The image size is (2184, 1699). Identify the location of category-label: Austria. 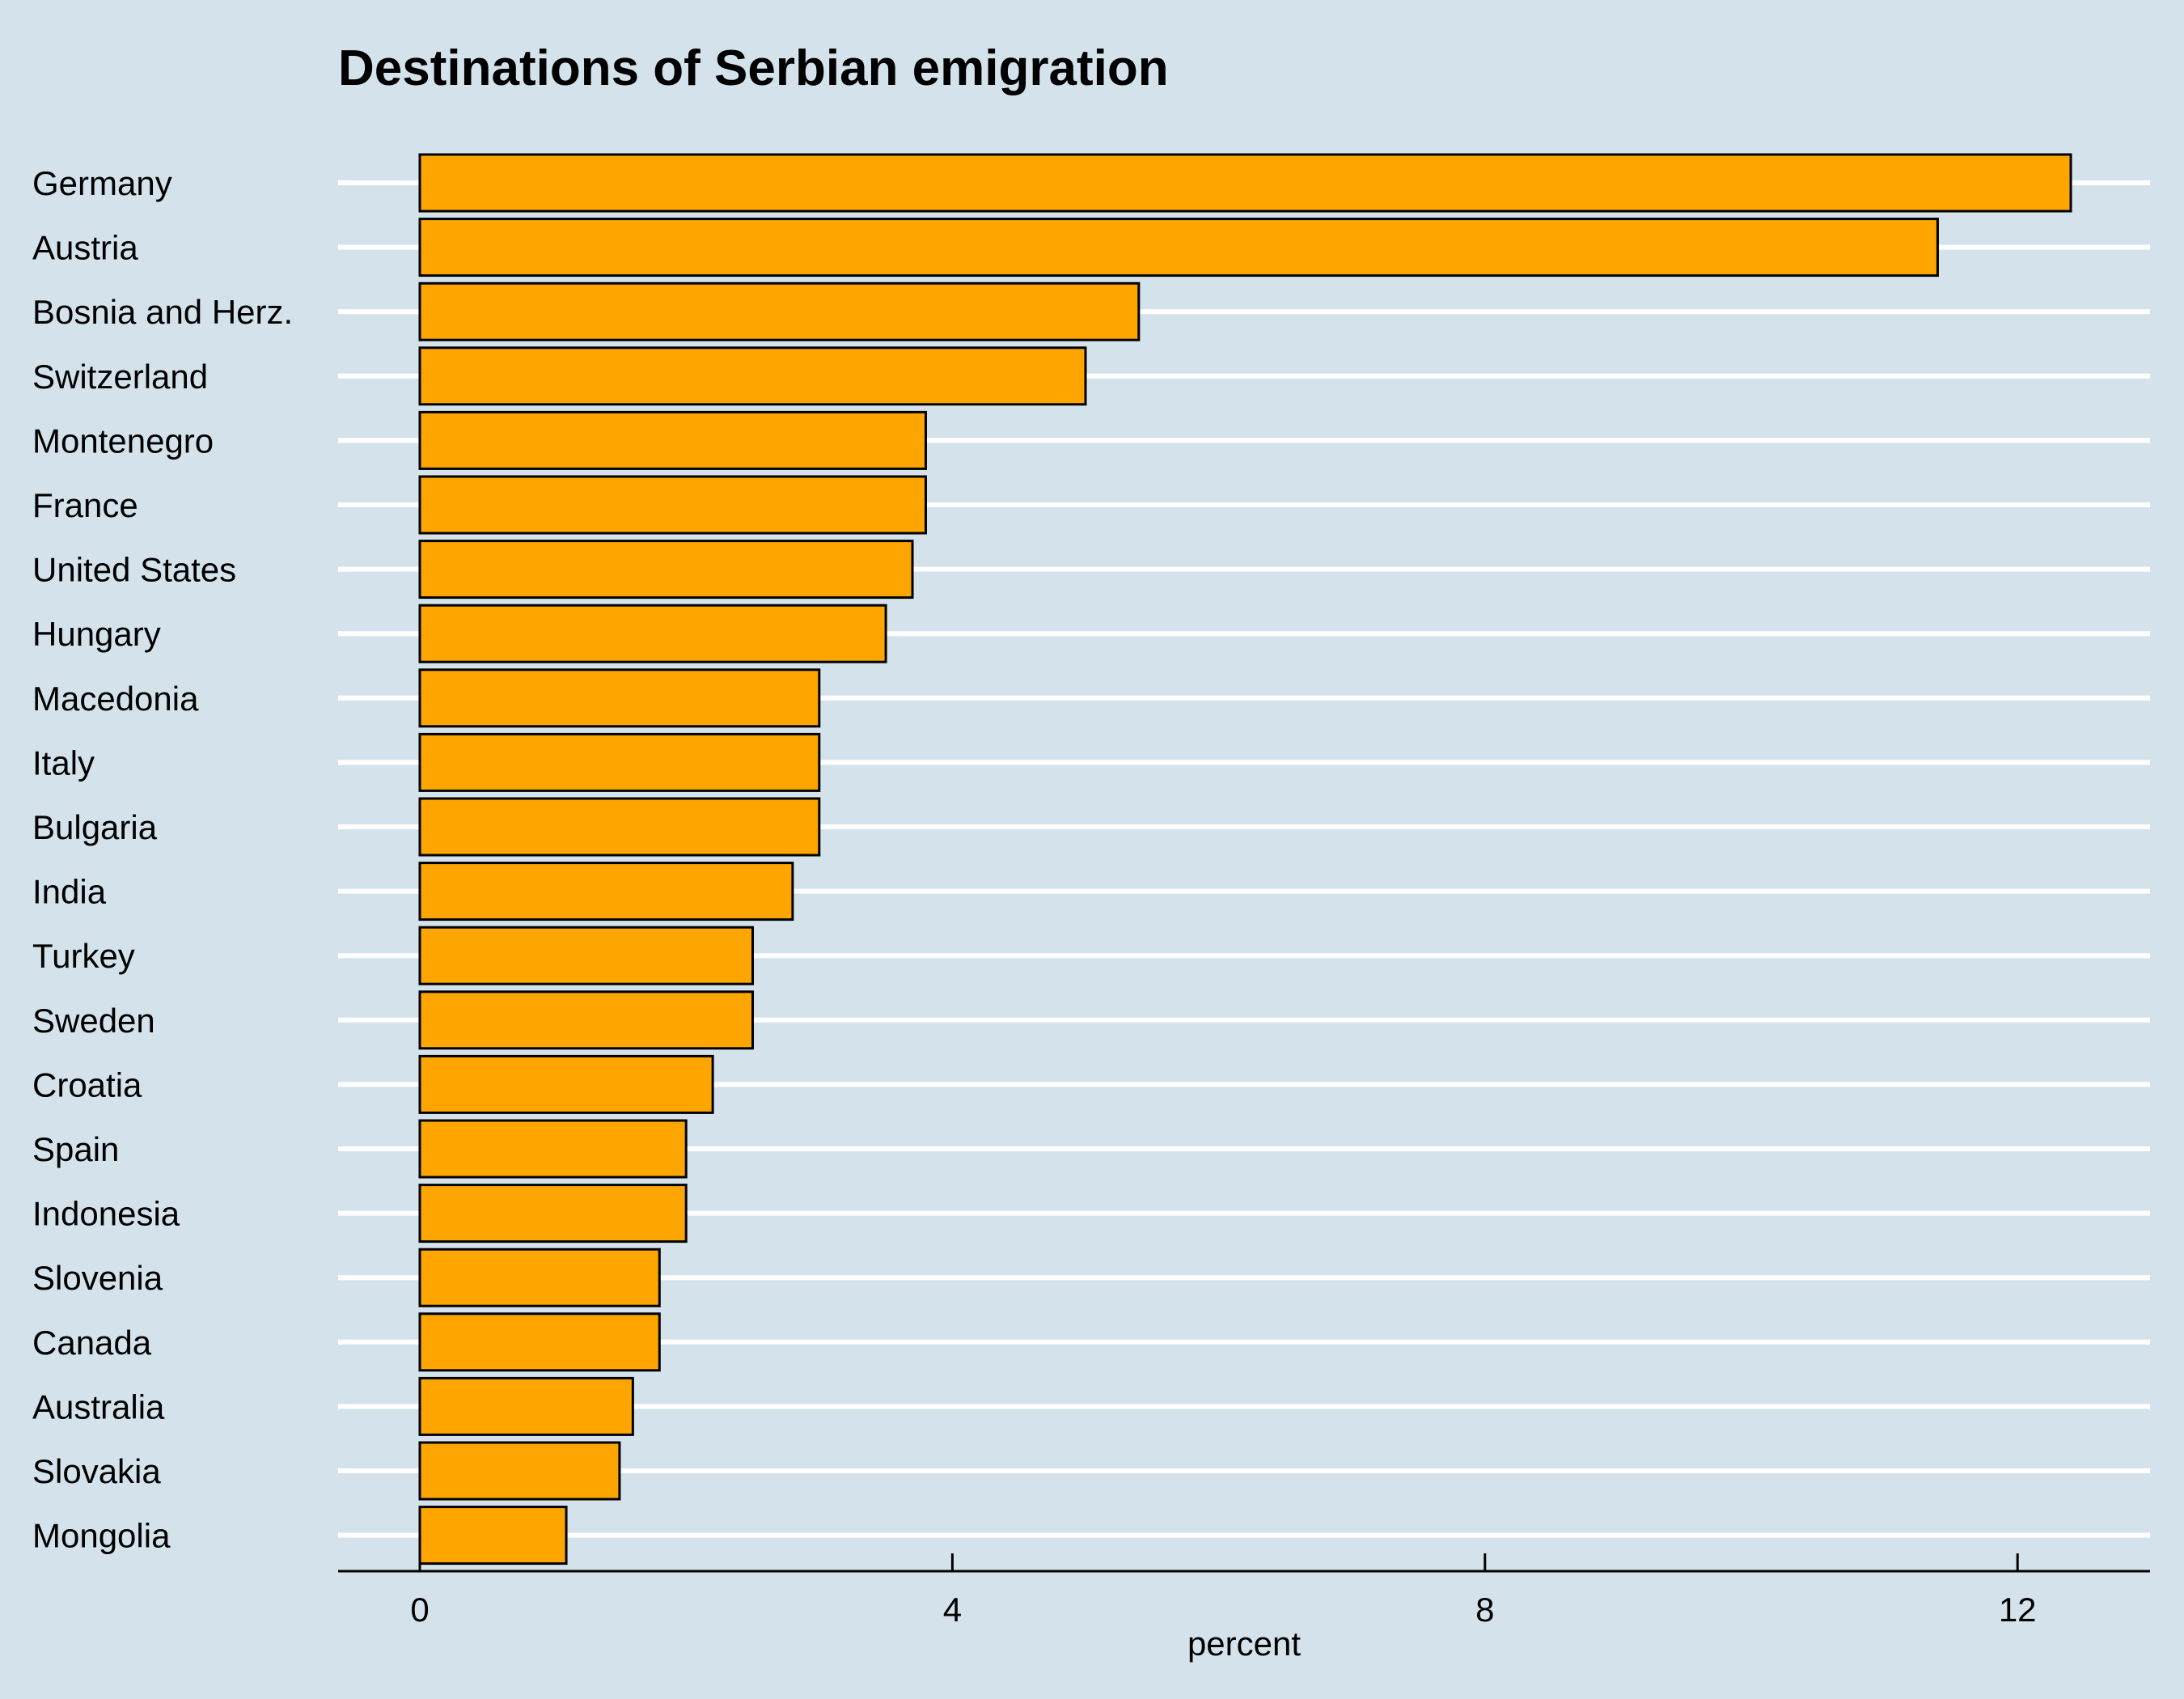
(85, 248).